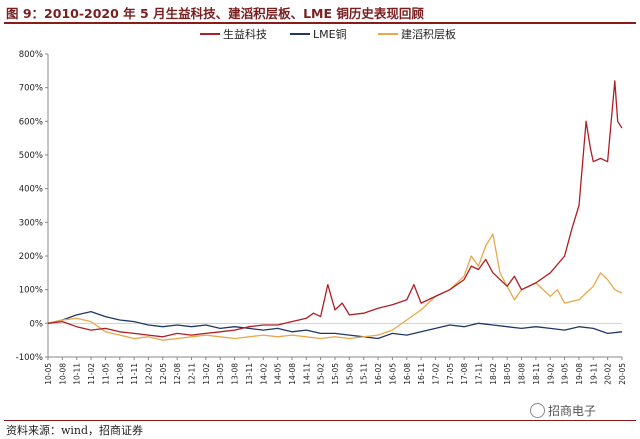 The width and height of the screenshot is (640, 439). What do you see at coordinates (48, 374) in the screenshot?
I see `x-tick-label: 10-05` at bounding box center [48, 374].